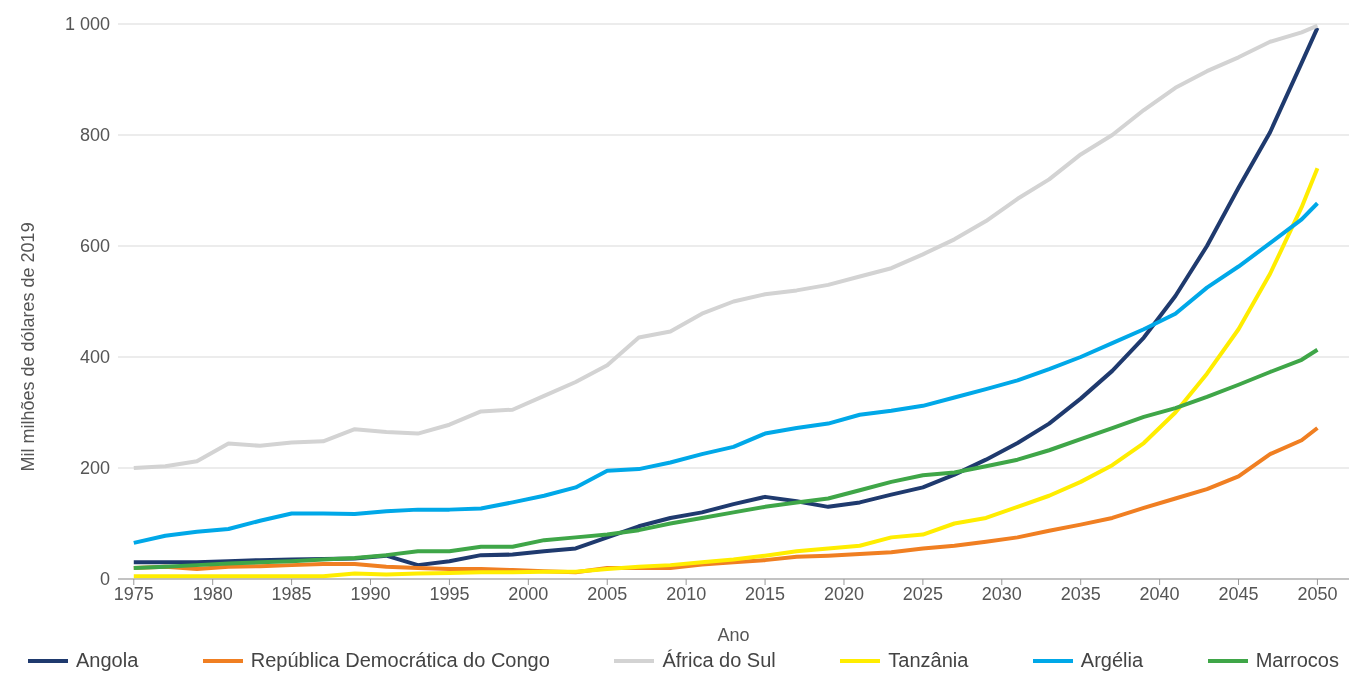 Image resolution: width=1365 pixels, height=688 pixels. I want to click on x-tick-label: 2030, so click(1001, 593).